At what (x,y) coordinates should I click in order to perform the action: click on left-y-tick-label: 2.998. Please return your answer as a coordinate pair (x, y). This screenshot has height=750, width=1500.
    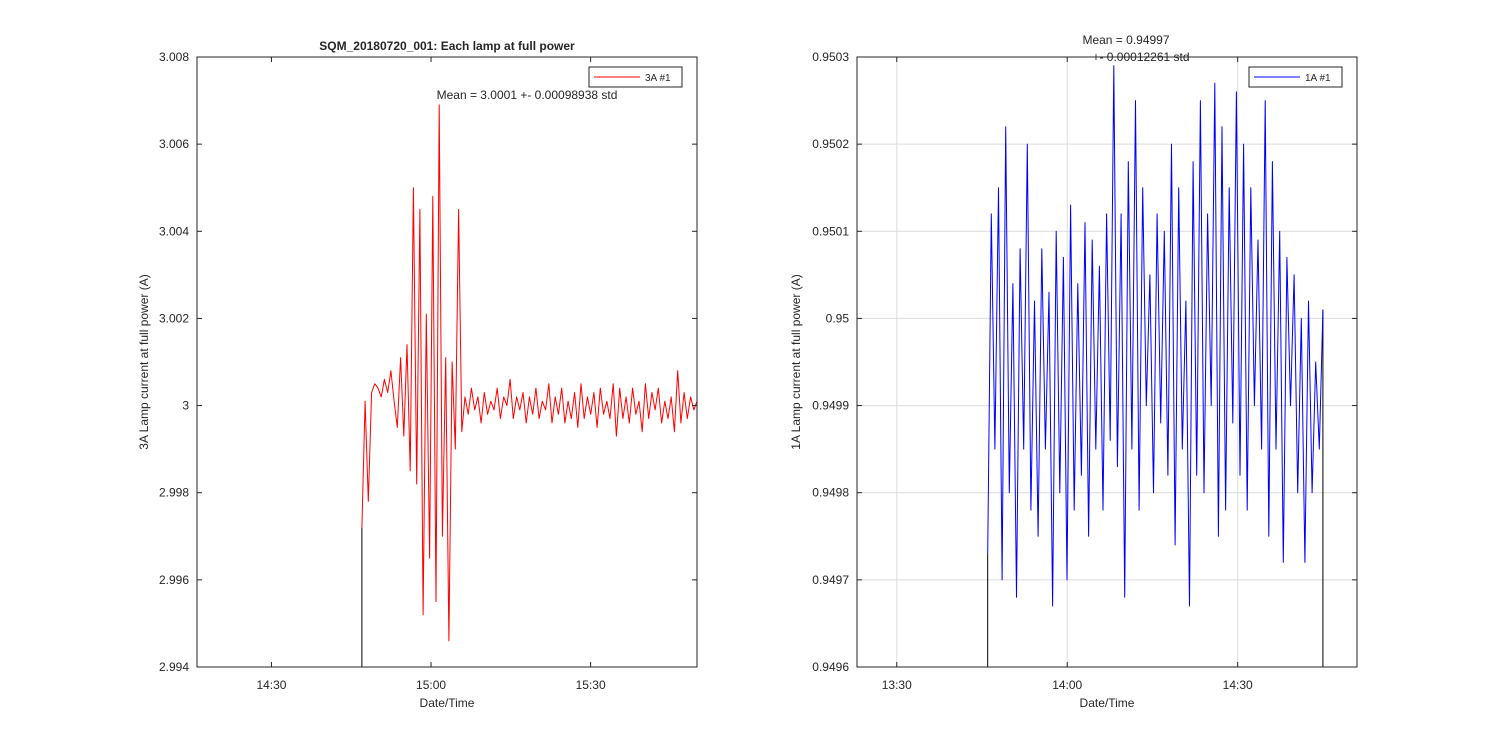
    Looking at the image, I should click on (174, 493).